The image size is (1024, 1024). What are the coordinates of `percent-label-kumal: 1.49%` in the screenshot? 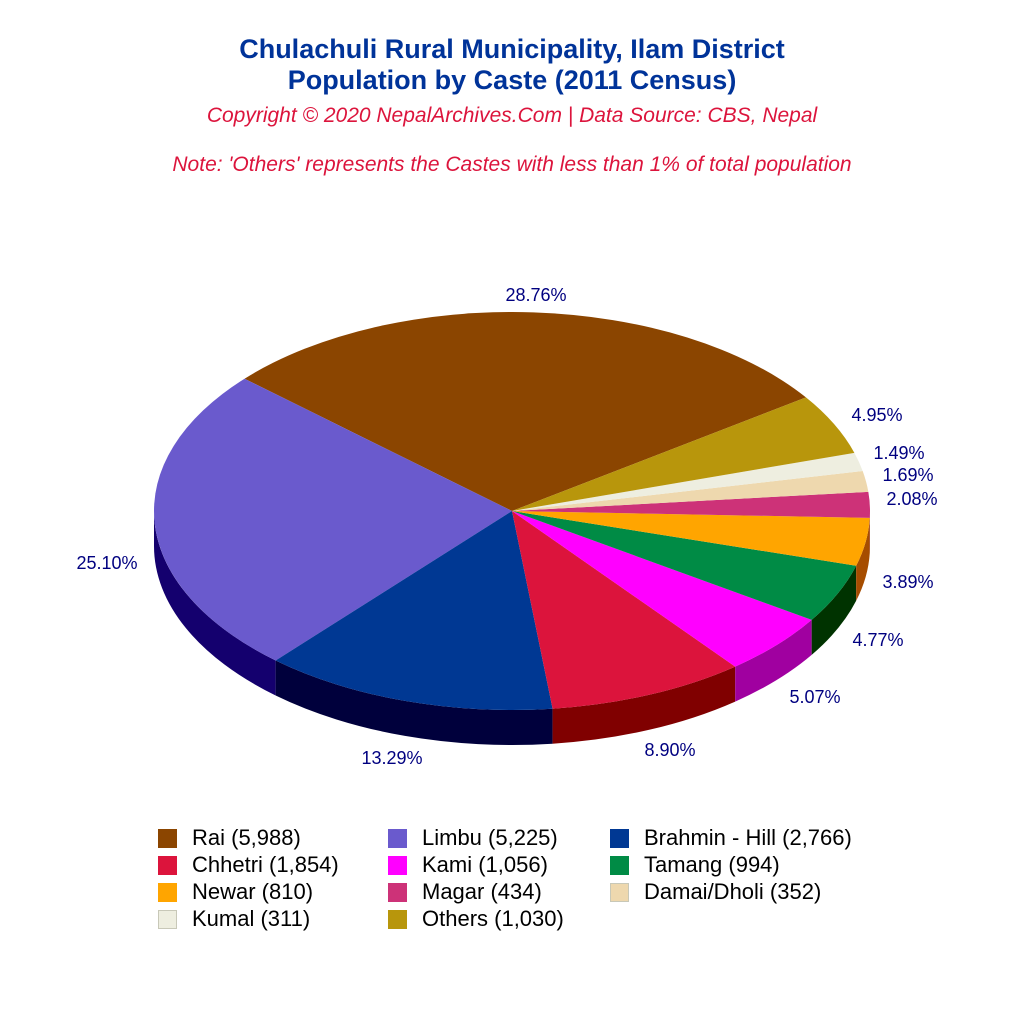 It's located at (898, 453).